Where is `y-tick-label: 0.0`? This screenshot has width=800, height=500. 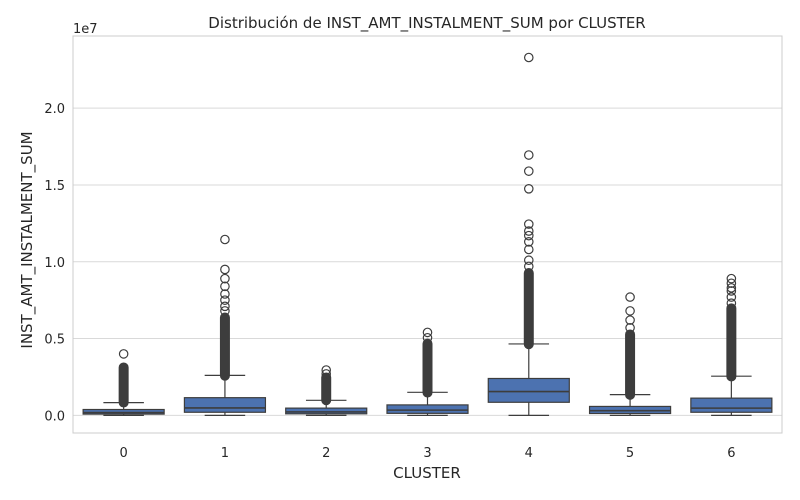
y-tick-label: 0.0 is located at coordinates (54, 416).